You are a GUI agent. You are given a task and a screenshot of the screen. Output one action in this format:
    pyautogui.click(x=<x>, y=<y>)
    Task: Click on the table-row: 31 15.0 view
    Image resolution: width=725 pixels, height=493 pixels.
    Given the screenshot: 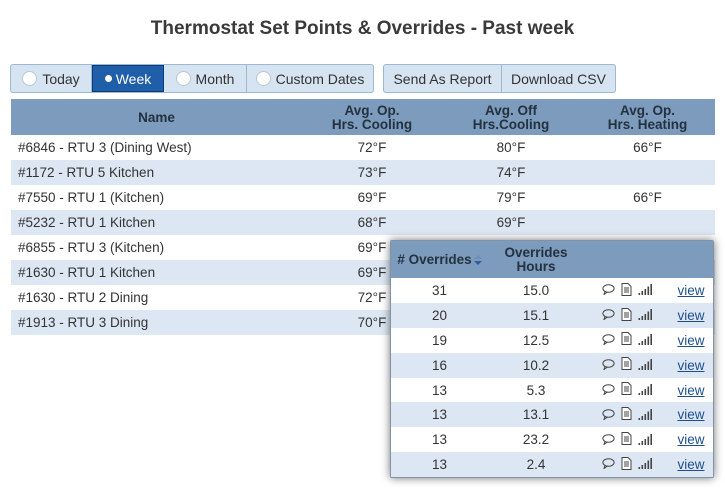 What is the action you would take?
    pyautogui.click(x=552, y=290)
    